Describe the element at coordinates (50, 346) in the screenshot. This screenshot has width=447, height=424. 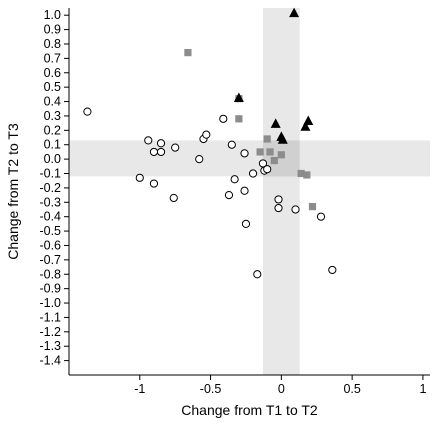
I see `y-tick-label: -1.3` at that location.